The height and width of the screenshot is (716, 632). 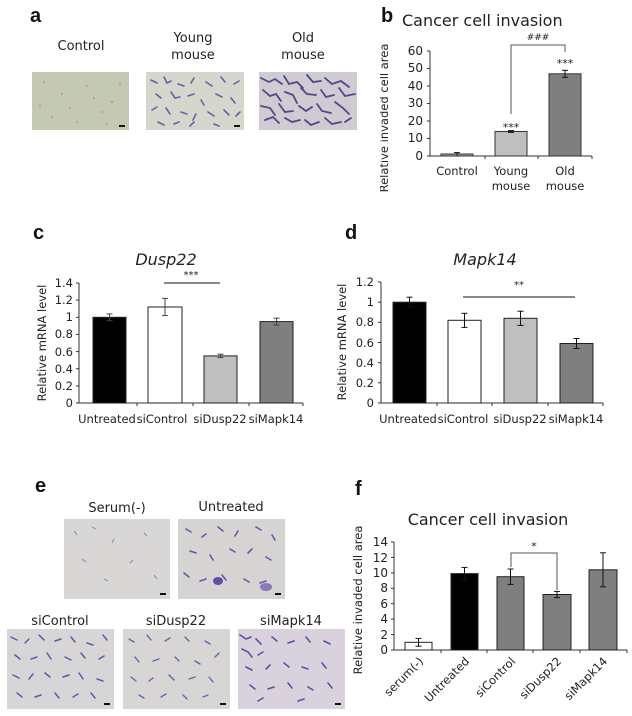 What do you see at coordinates (365, 322) in the screenshot?
I see `svg-text: 0.8` at bounding box center [365, 322].